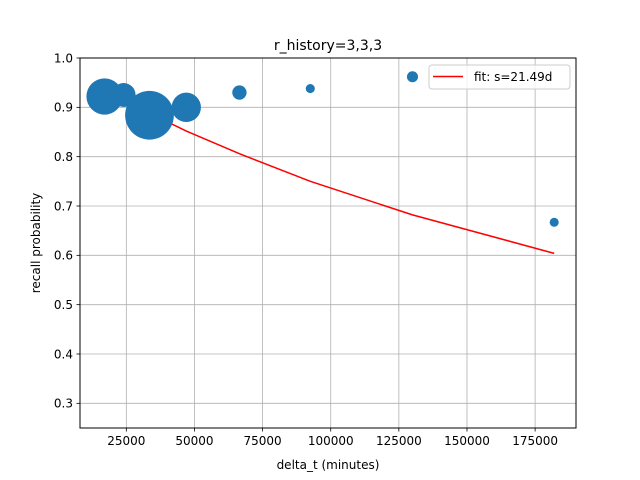 Image resolution: width=640 pixels, height=480 pixels. Describe the element at coordinates (513, 77) in the screenshot. I see `legend-label-fit: fit: s=21.49d` at that location.